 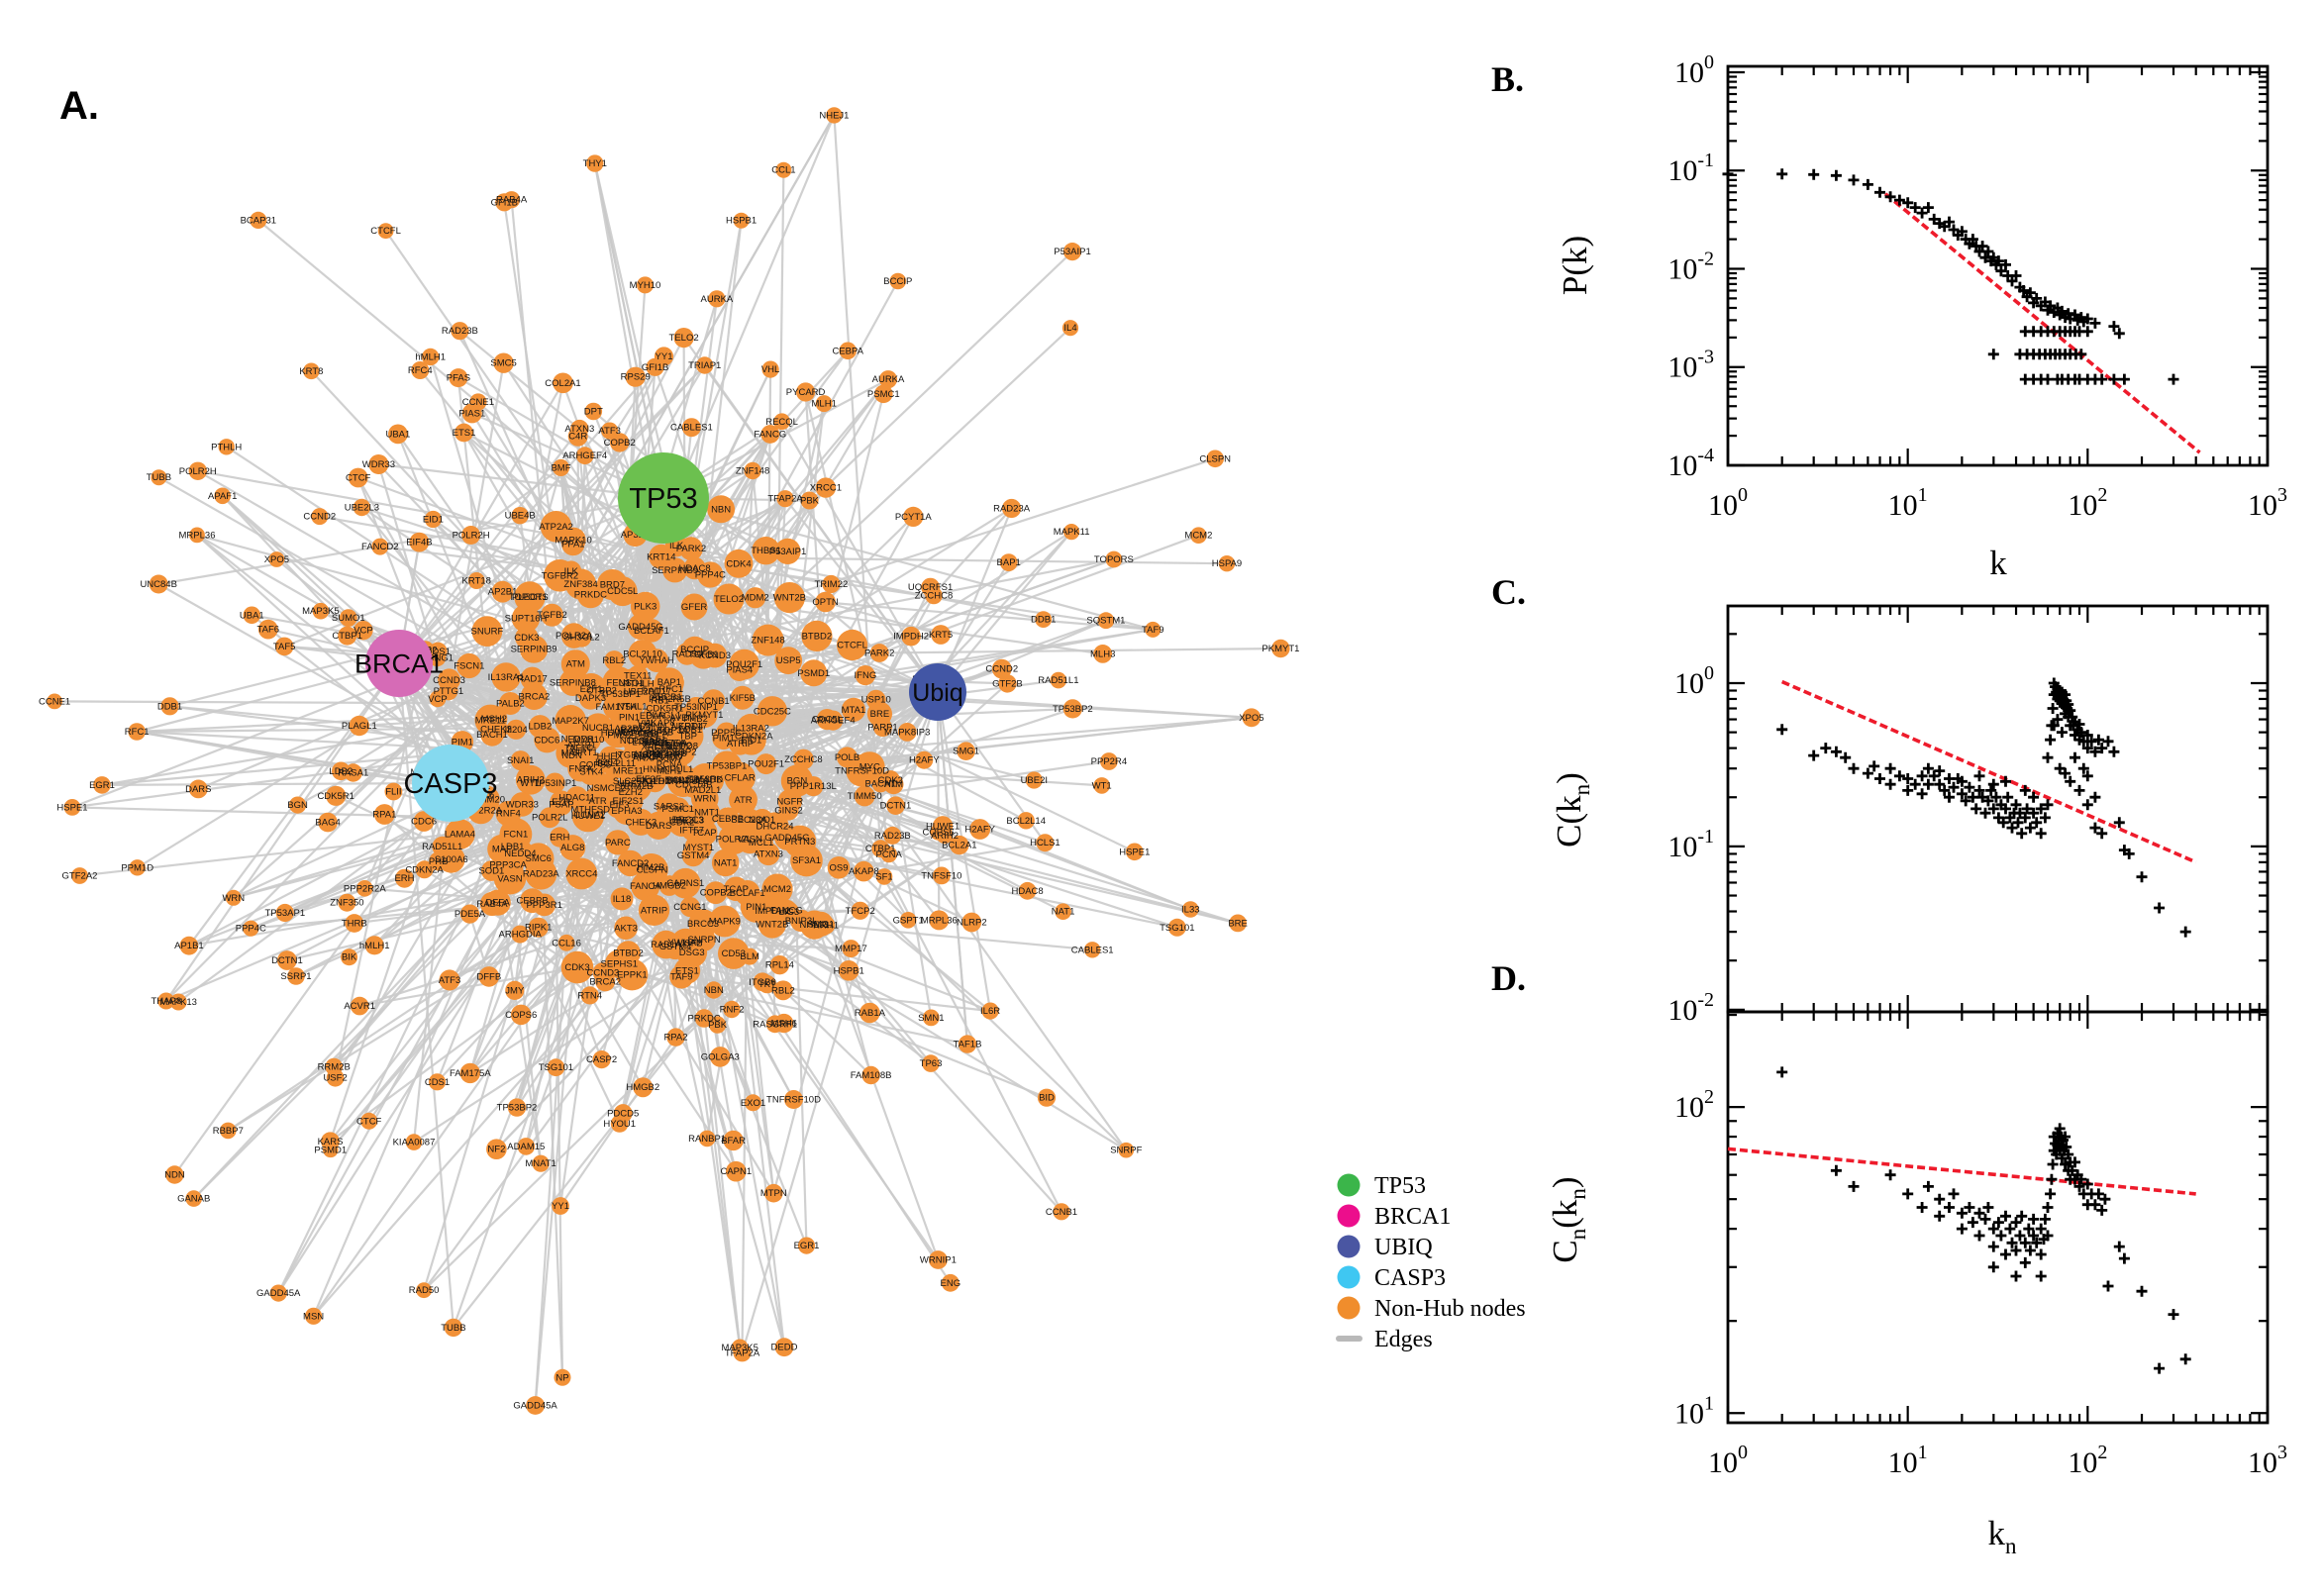 I want to click on network-node-label: P53AIP1, so click(x=1072, y=252).